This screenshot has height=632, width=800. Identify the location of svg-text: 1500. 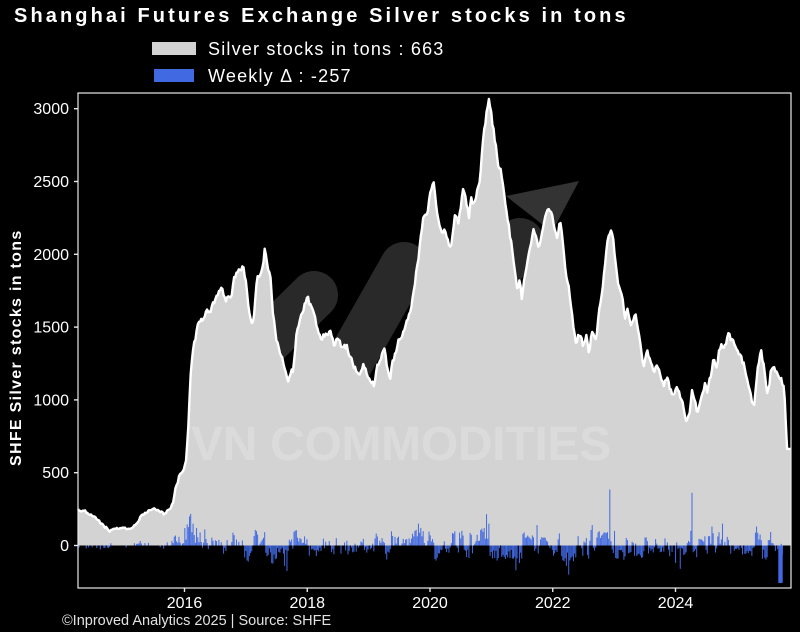
(51, 328).